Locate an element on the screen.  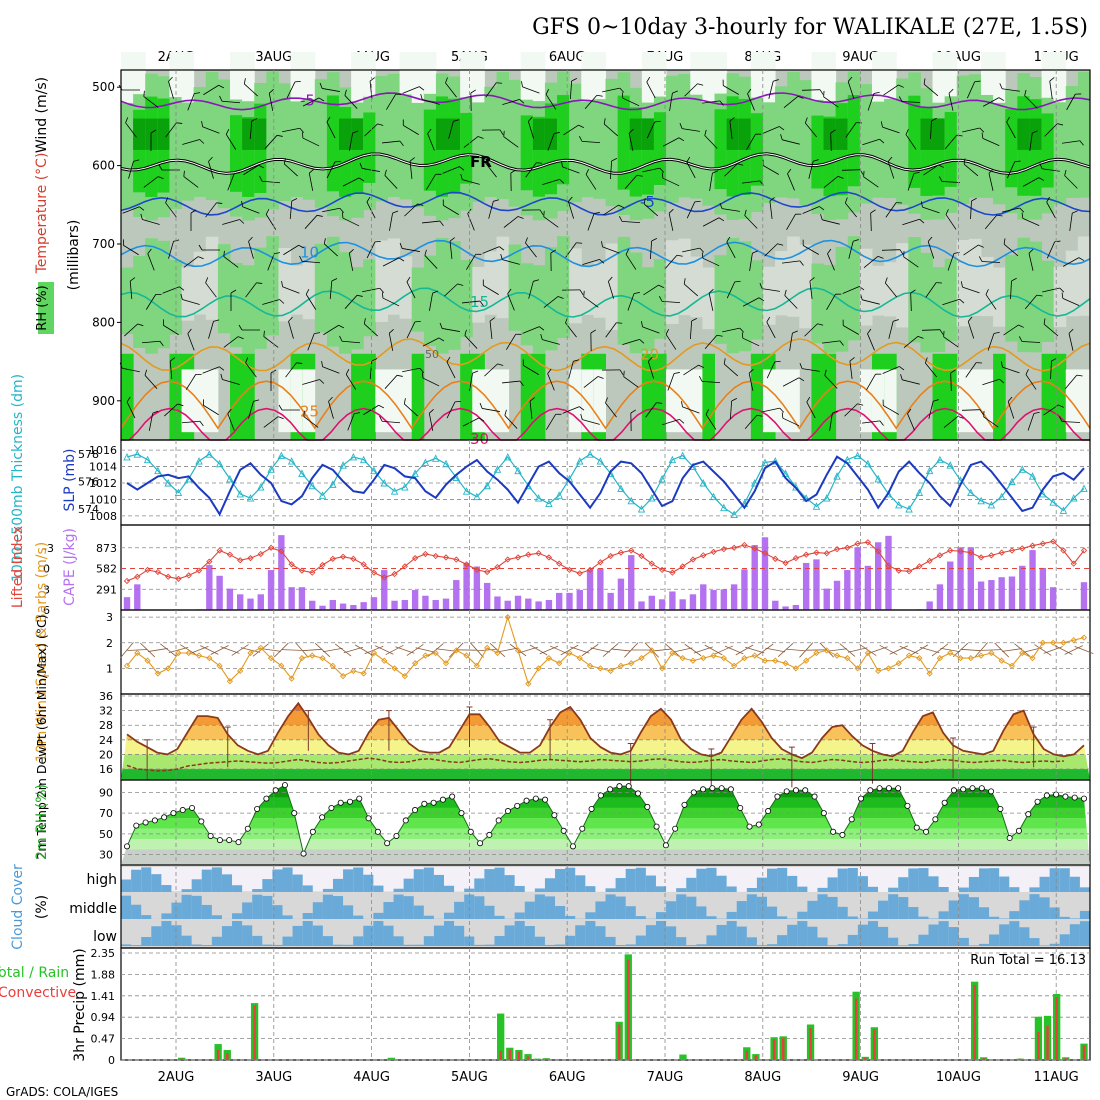
cape-ylabel: CAPE (J/kg) is located at coordinates (70, 567).